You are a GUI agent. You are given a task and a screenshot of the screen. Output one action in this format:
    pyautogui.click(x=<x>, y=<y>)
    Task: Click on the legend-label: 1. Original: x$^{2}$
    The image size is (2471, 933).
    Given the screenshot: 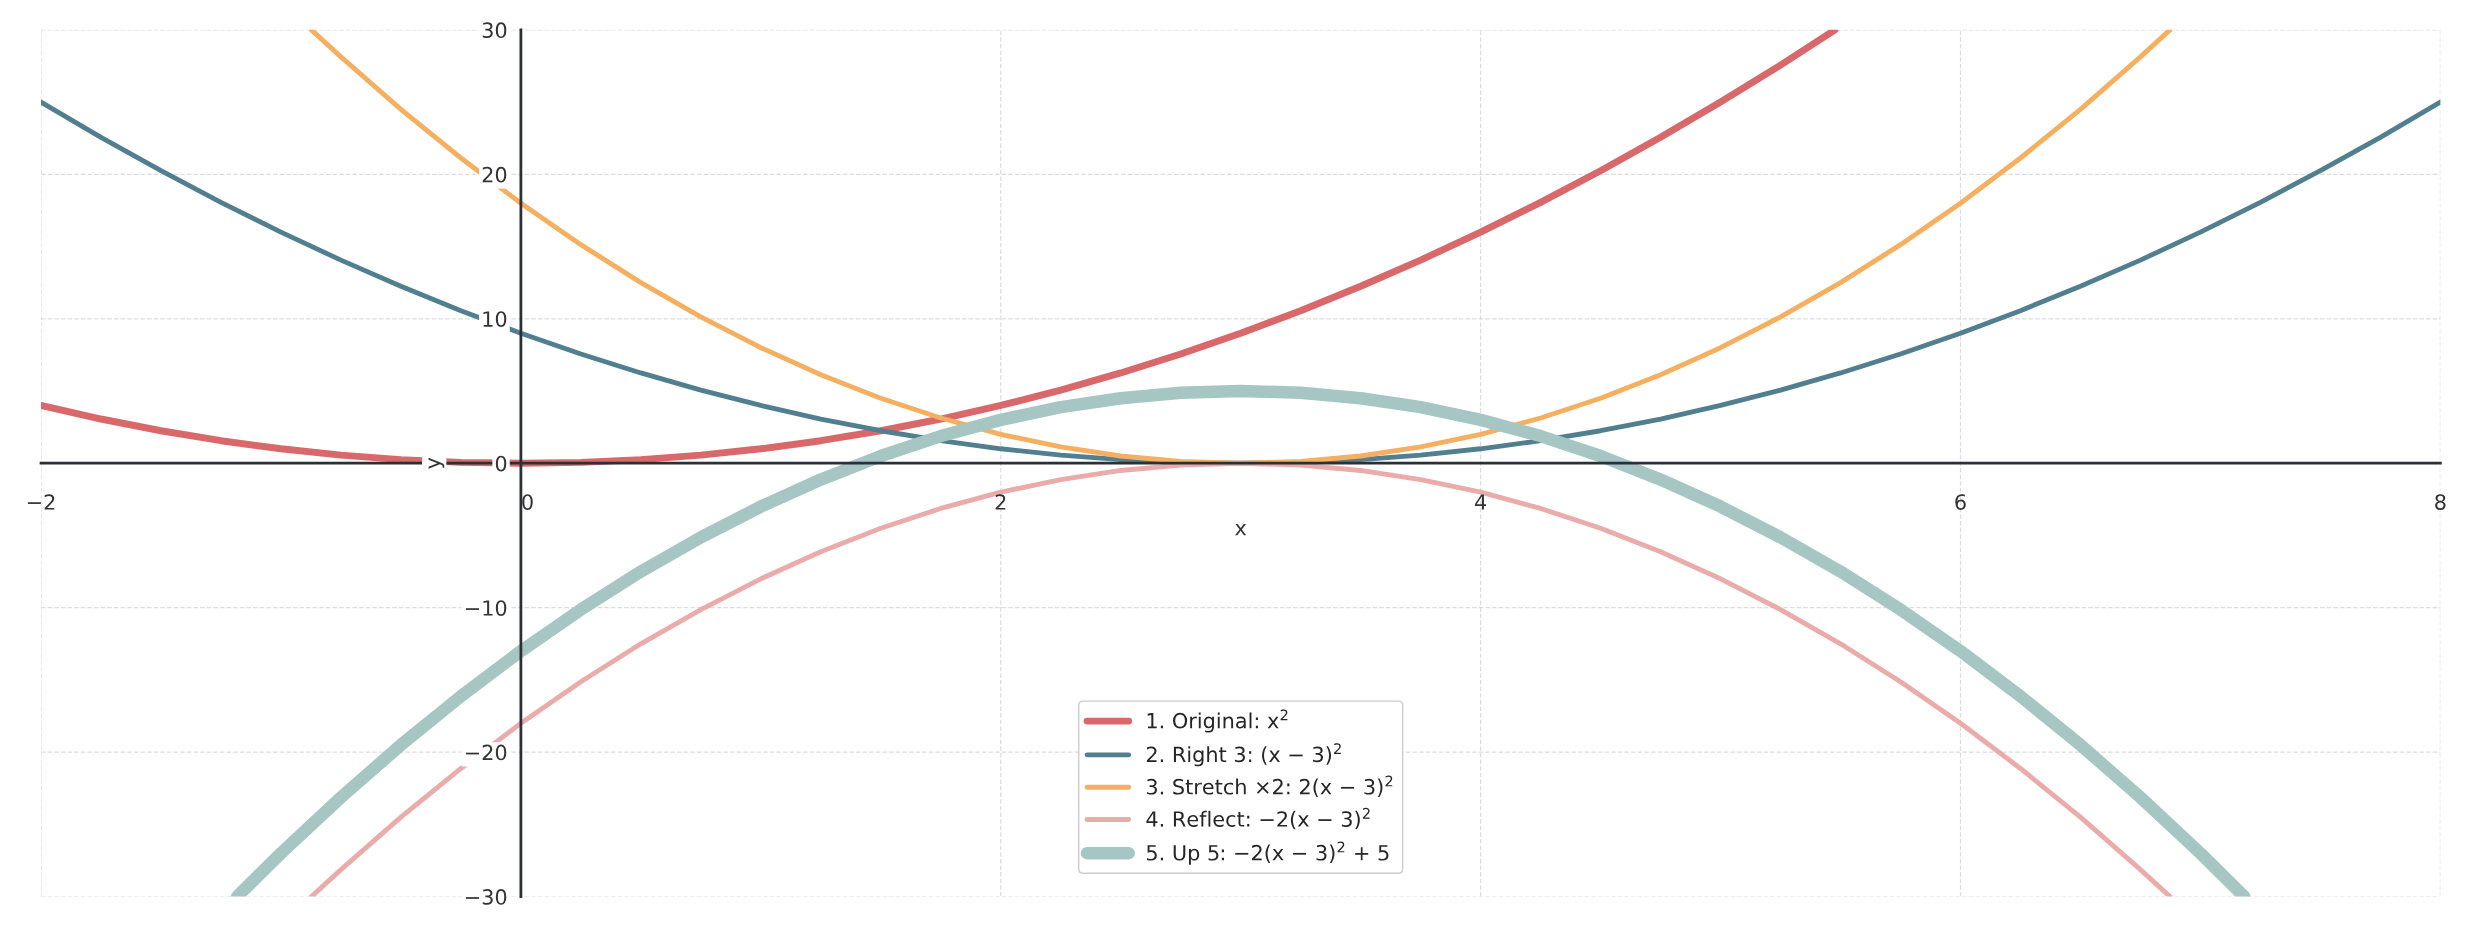 What is the action you would take?
    pyautogui.click(x=1217, y=721)
    